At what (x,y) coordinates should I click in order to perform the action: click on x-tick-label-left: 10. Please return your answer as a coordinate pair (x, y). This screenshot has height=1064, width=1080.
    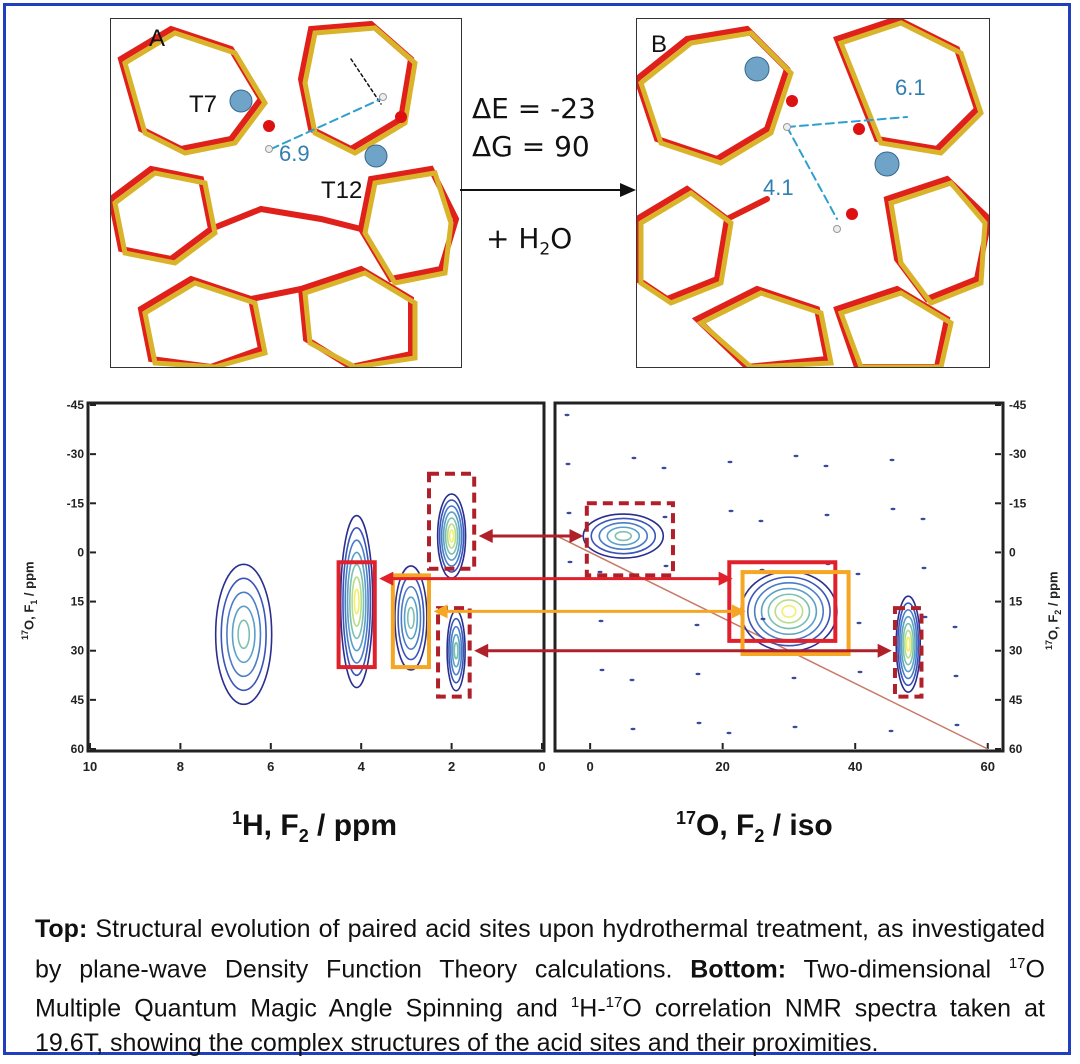
    Looking at the image, I should click on (90, 766).